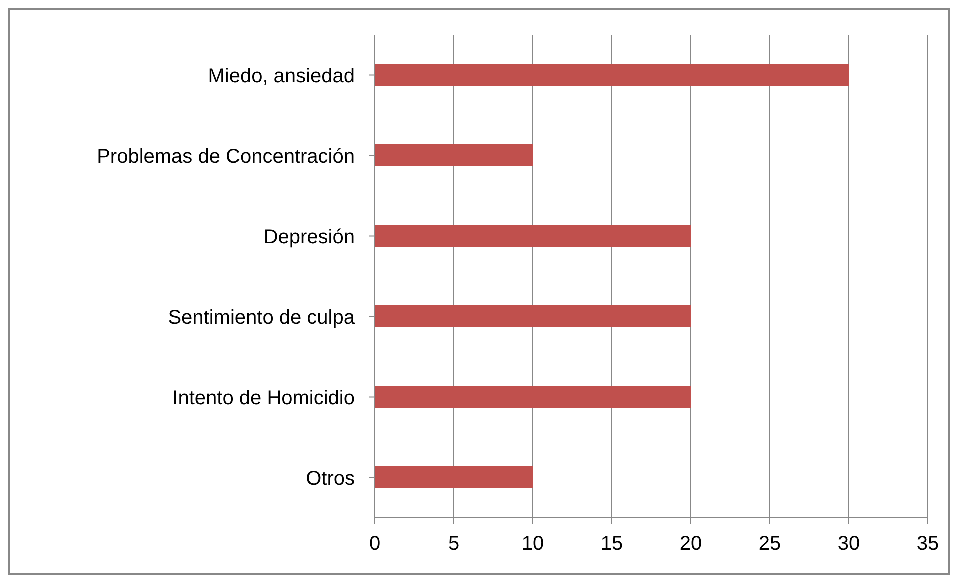 This screenshot has height=583, width=958. I want to click on x-tick-label: 35, so click(928, 544).